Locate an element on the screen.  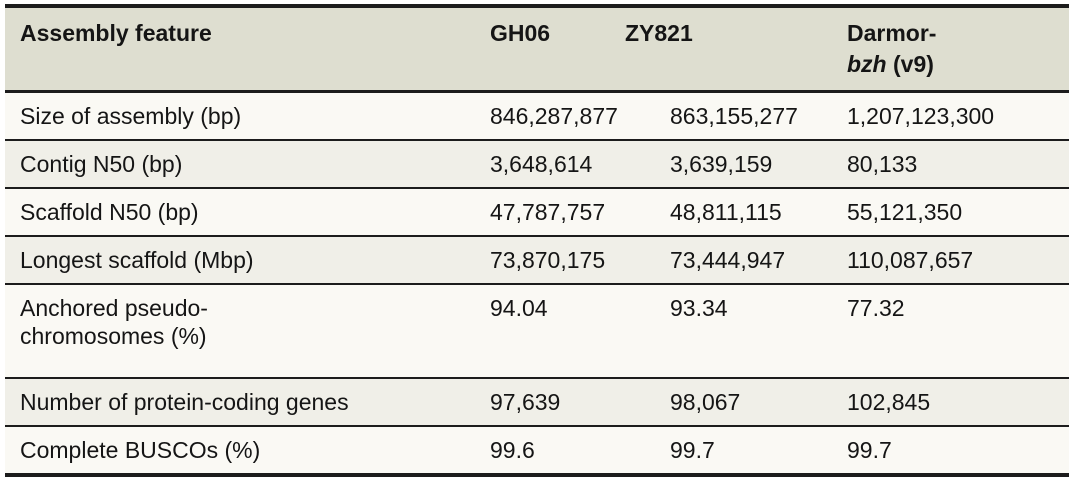
darmor-value-cell: 110,087,657 is located at coordinates (958, 259).